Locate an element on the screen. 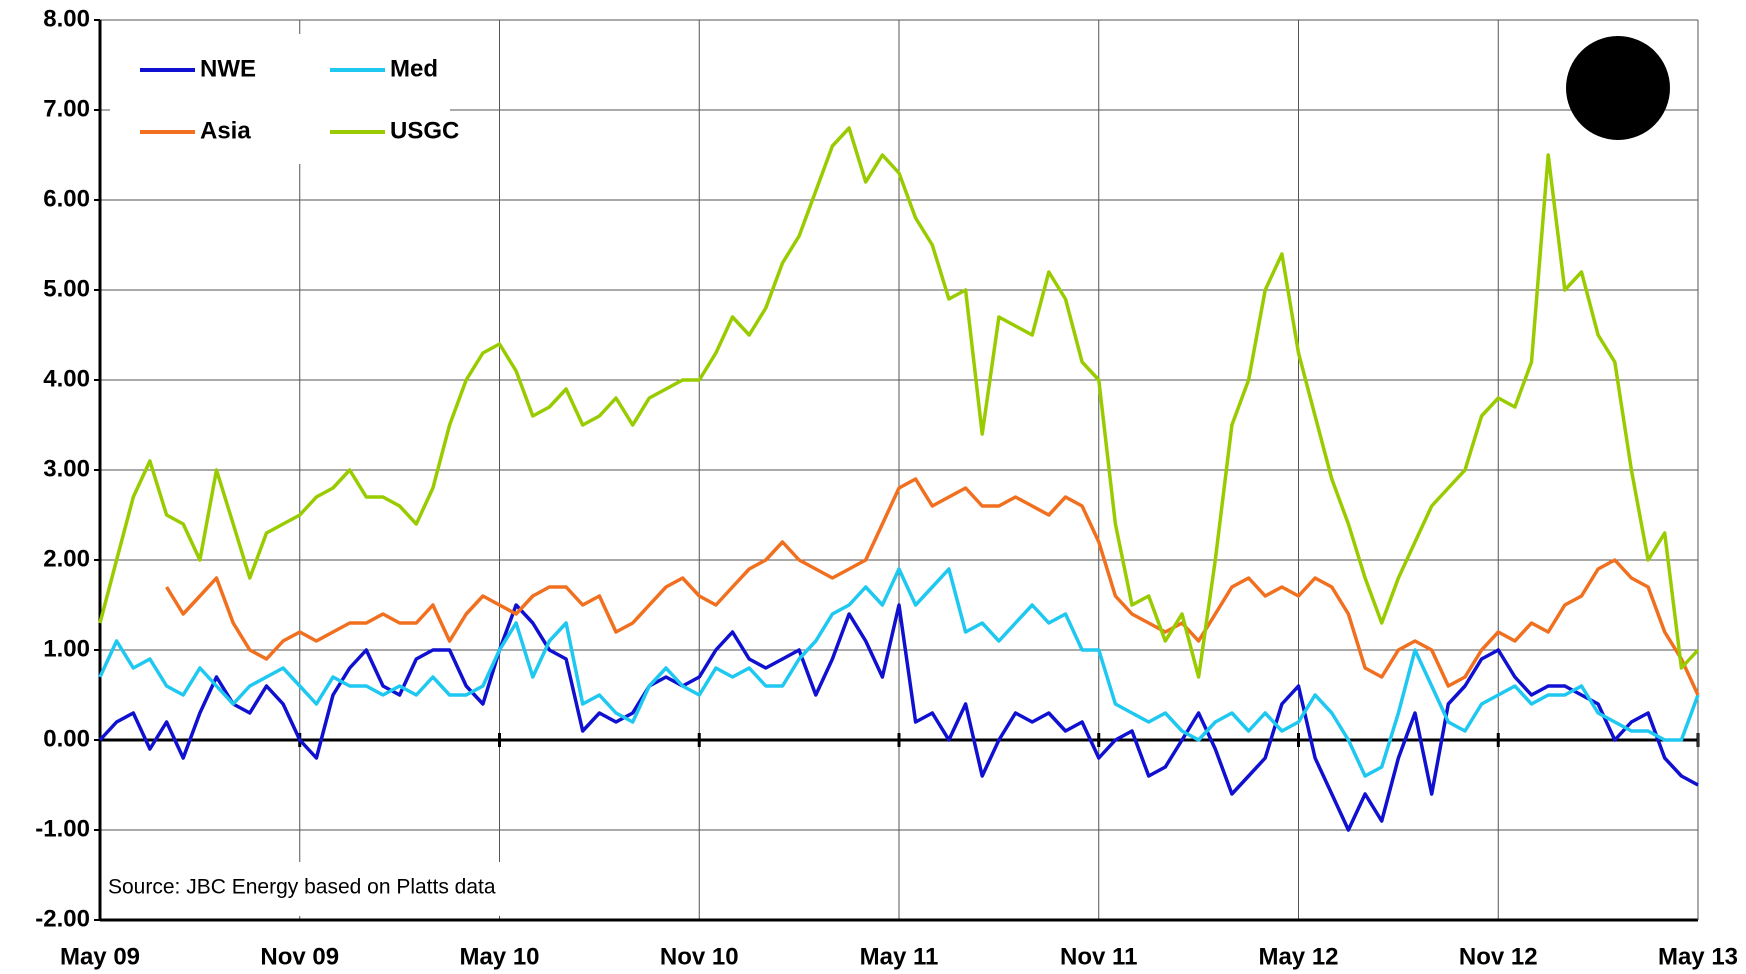  logo-caption: CHART is located at coordinates (1657, 88).